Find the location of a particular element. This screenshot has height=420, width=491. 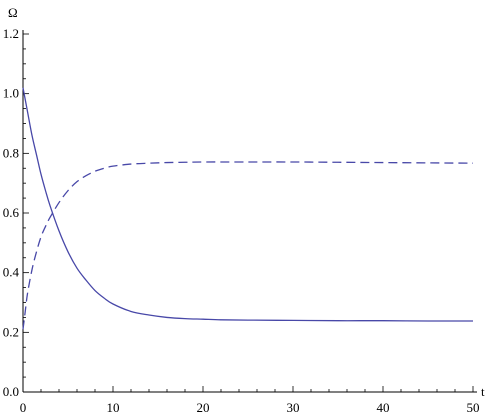

y-tick-label: 0.2 is located at coordinates (11, 331).